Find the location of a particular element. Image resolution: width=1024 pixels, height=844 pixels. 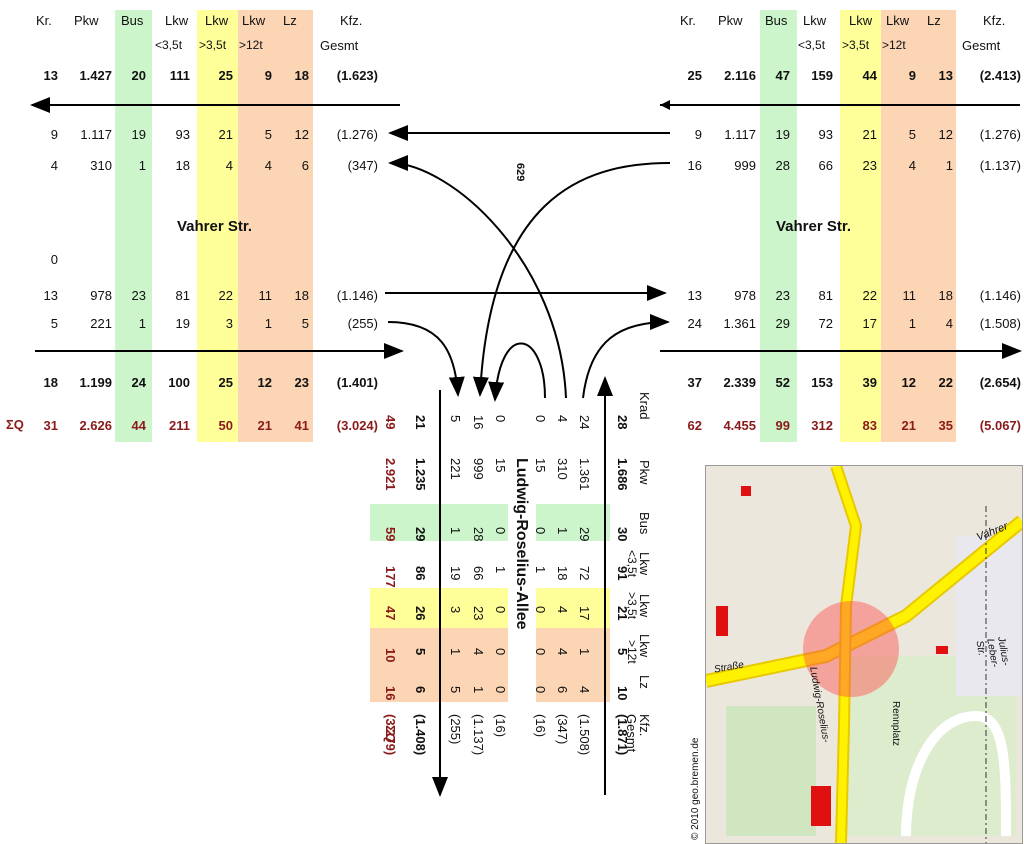

left-r1-cell: 5 is located at coordinates (268, 134).